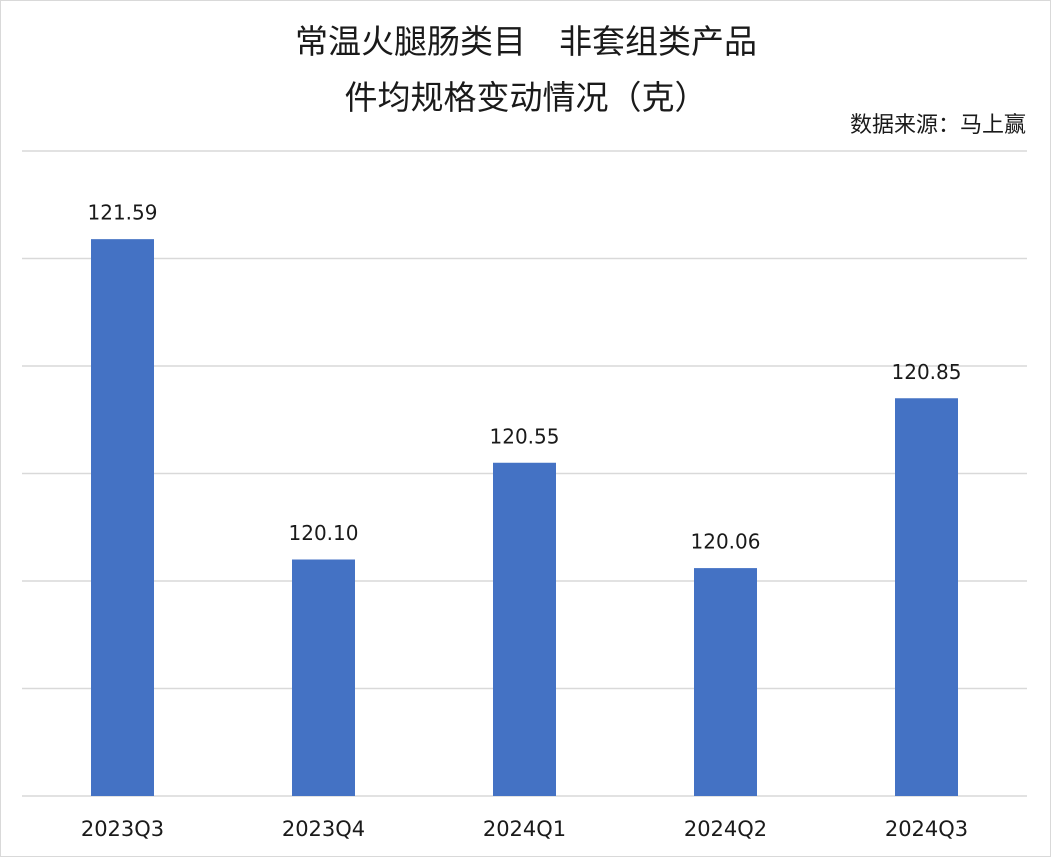 The height and width of the screenshot is (857, 1051). Describe the element at coordinates (324, 533) in the screenshot. I see `value-label: 120.10` at that location.